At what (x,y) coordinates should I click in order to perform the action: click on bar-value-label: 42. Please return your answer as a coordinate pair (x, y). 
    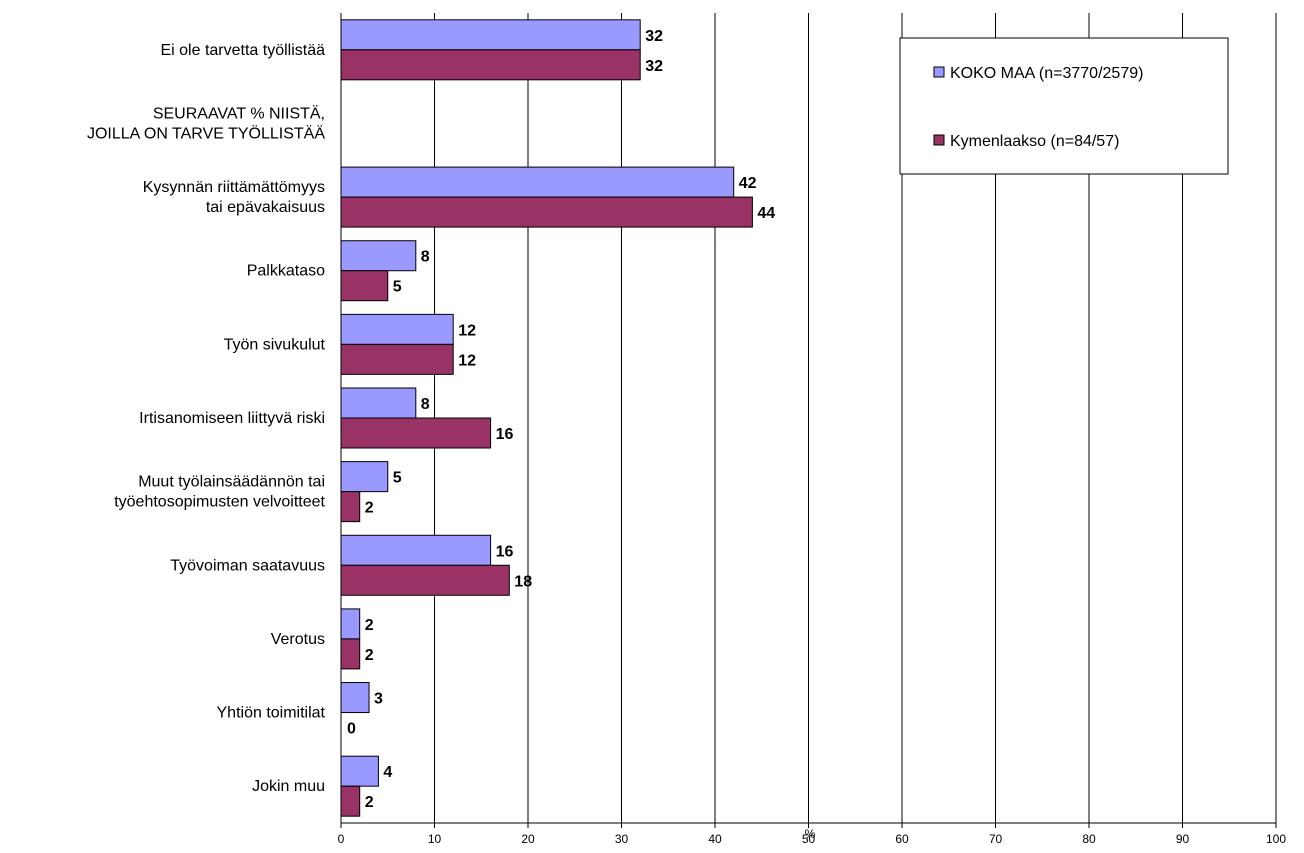
    Looking at the image, I should click on (748, 183).